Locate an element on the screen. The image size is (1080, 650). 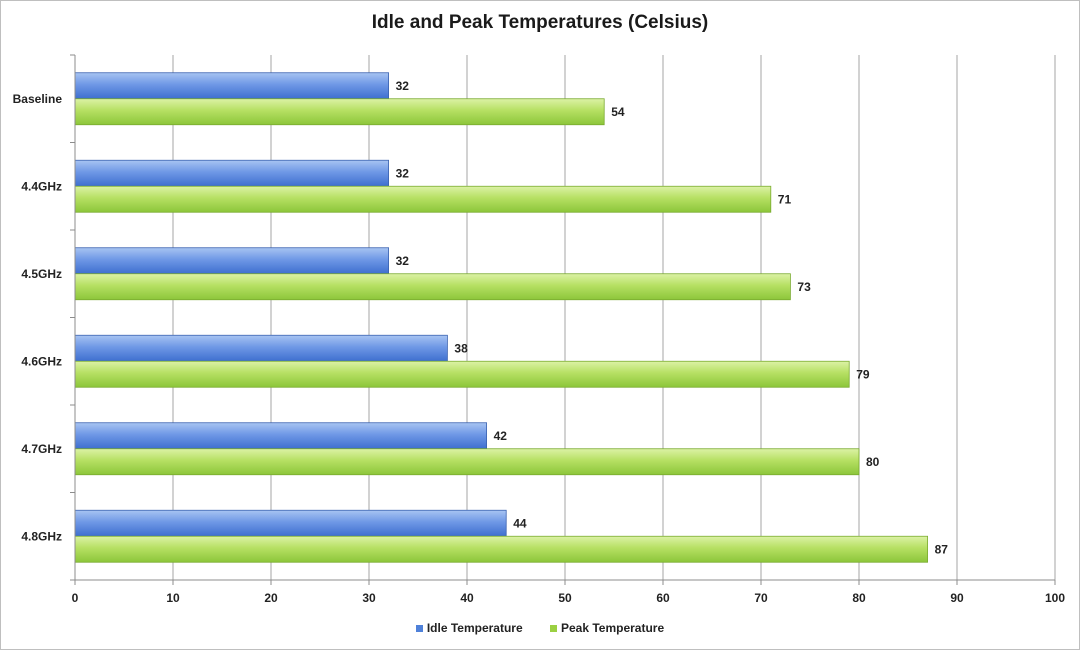
data-label: 54 is located at coordinates (618, 112).